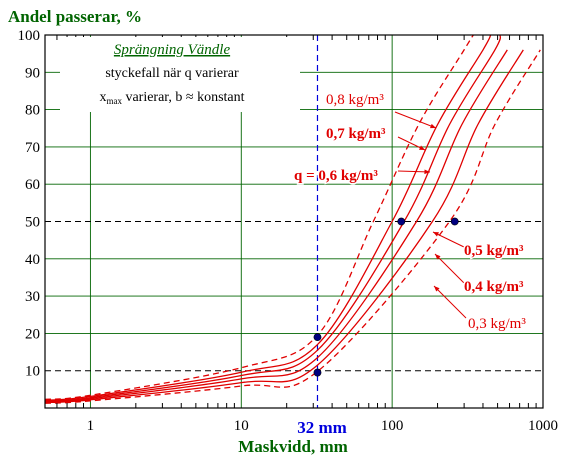 This screenshot has width=568, height=456. What do you see at coordinates (75, 16) in the screenshot?
I see `chart-title: Andel passerar, %` at bounding box center [75, 16].